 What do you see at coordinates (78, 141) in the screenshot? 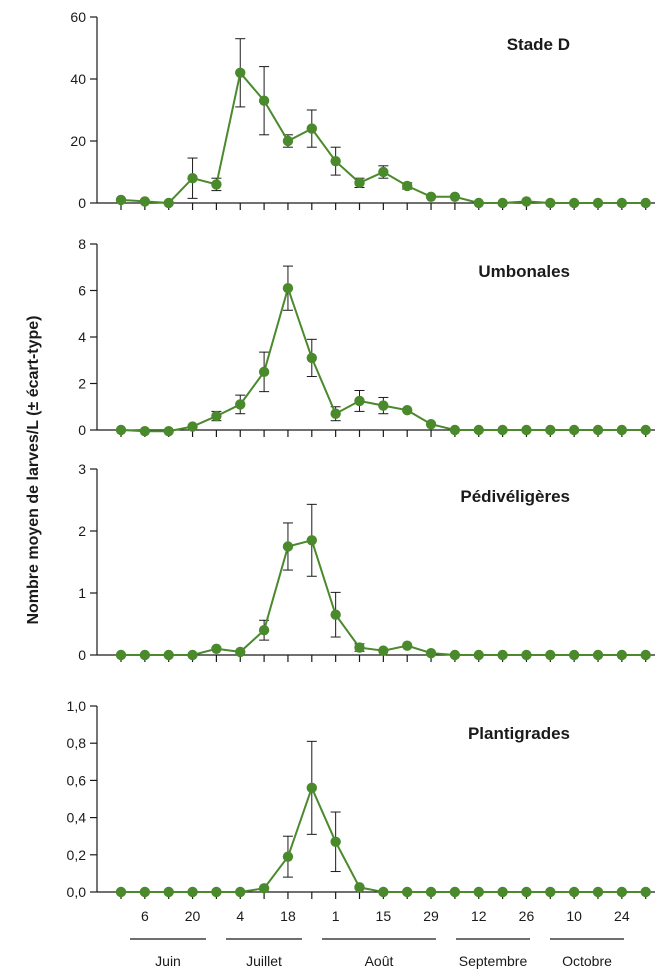
I see `y-tick-label: 20` at bounding box center [78, 141].